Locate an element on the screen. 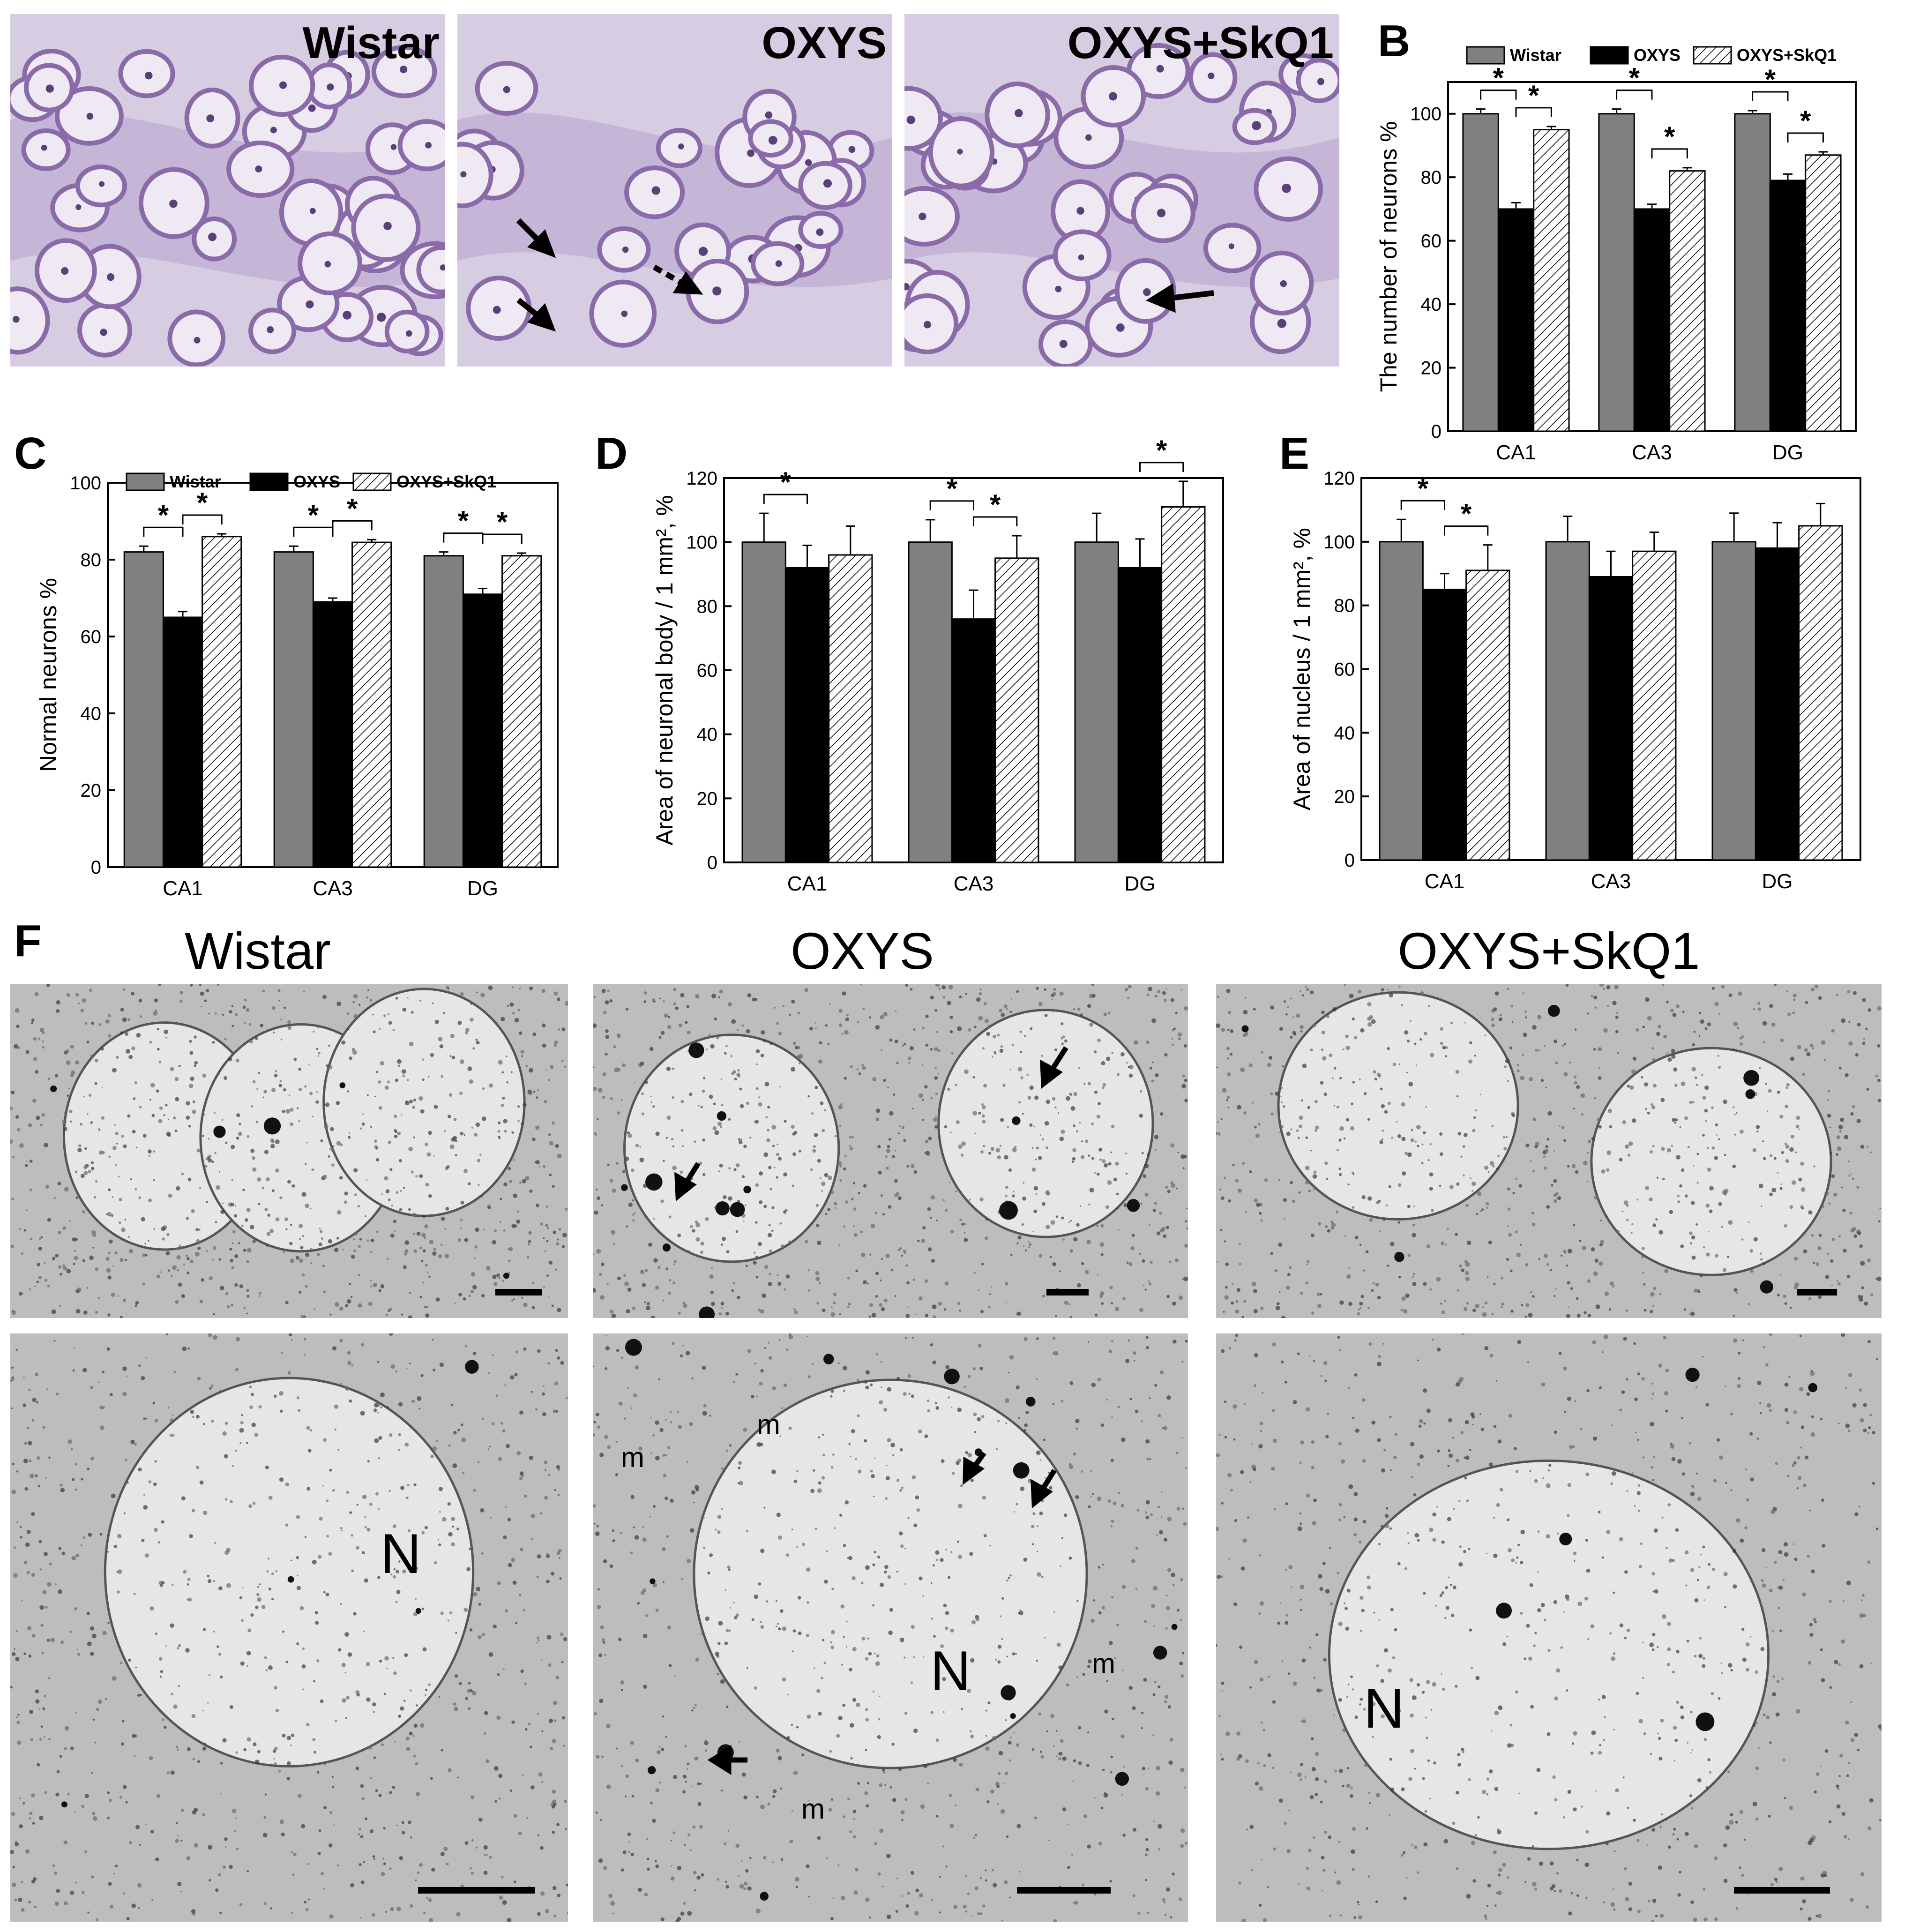  plot-frame is located at coordinates (333, 675).